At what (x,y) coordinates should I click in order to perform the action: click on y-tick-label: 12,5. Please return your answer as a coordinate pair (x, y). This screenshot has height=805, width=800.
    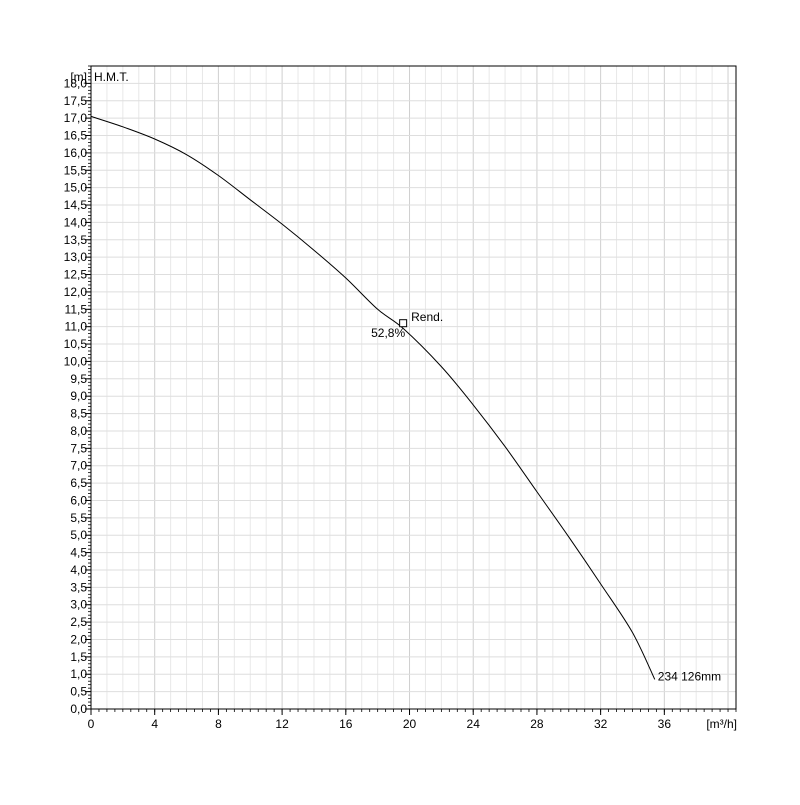
    Looking at the image, I should click on (76, 275).